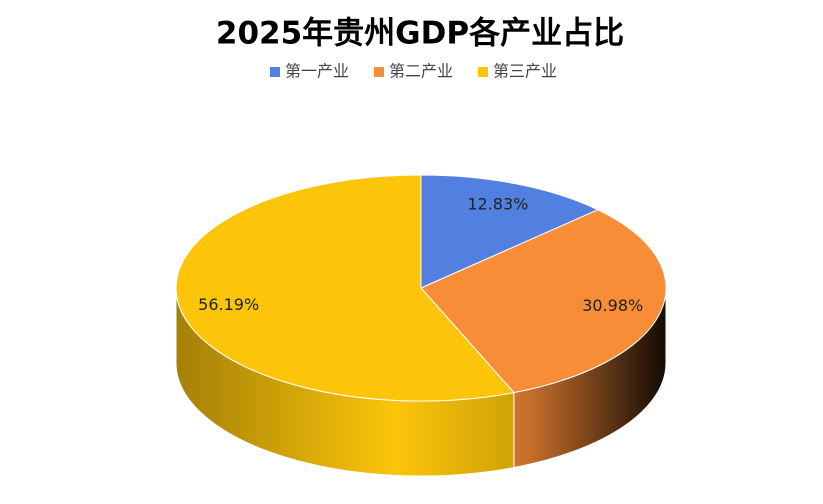 This screenshot has height=504, width=823. I want to click on data-label: 12.83%, so click(497, 203).